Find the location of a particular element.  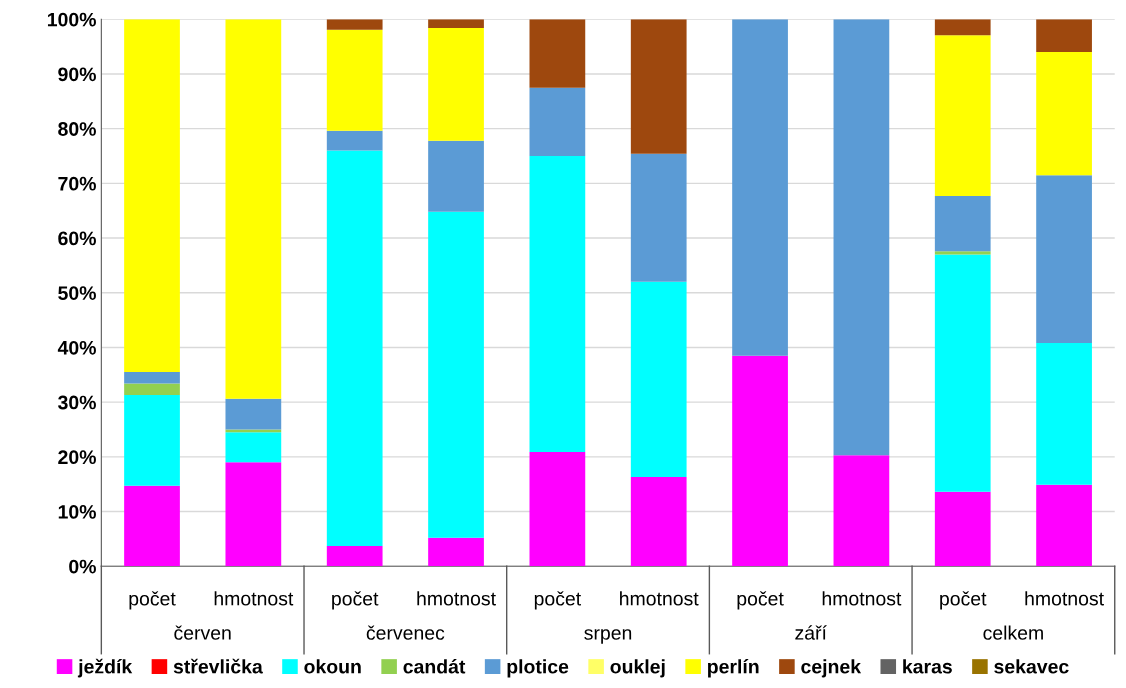

legend-label: ouklej is located at coordinates (637, 668).